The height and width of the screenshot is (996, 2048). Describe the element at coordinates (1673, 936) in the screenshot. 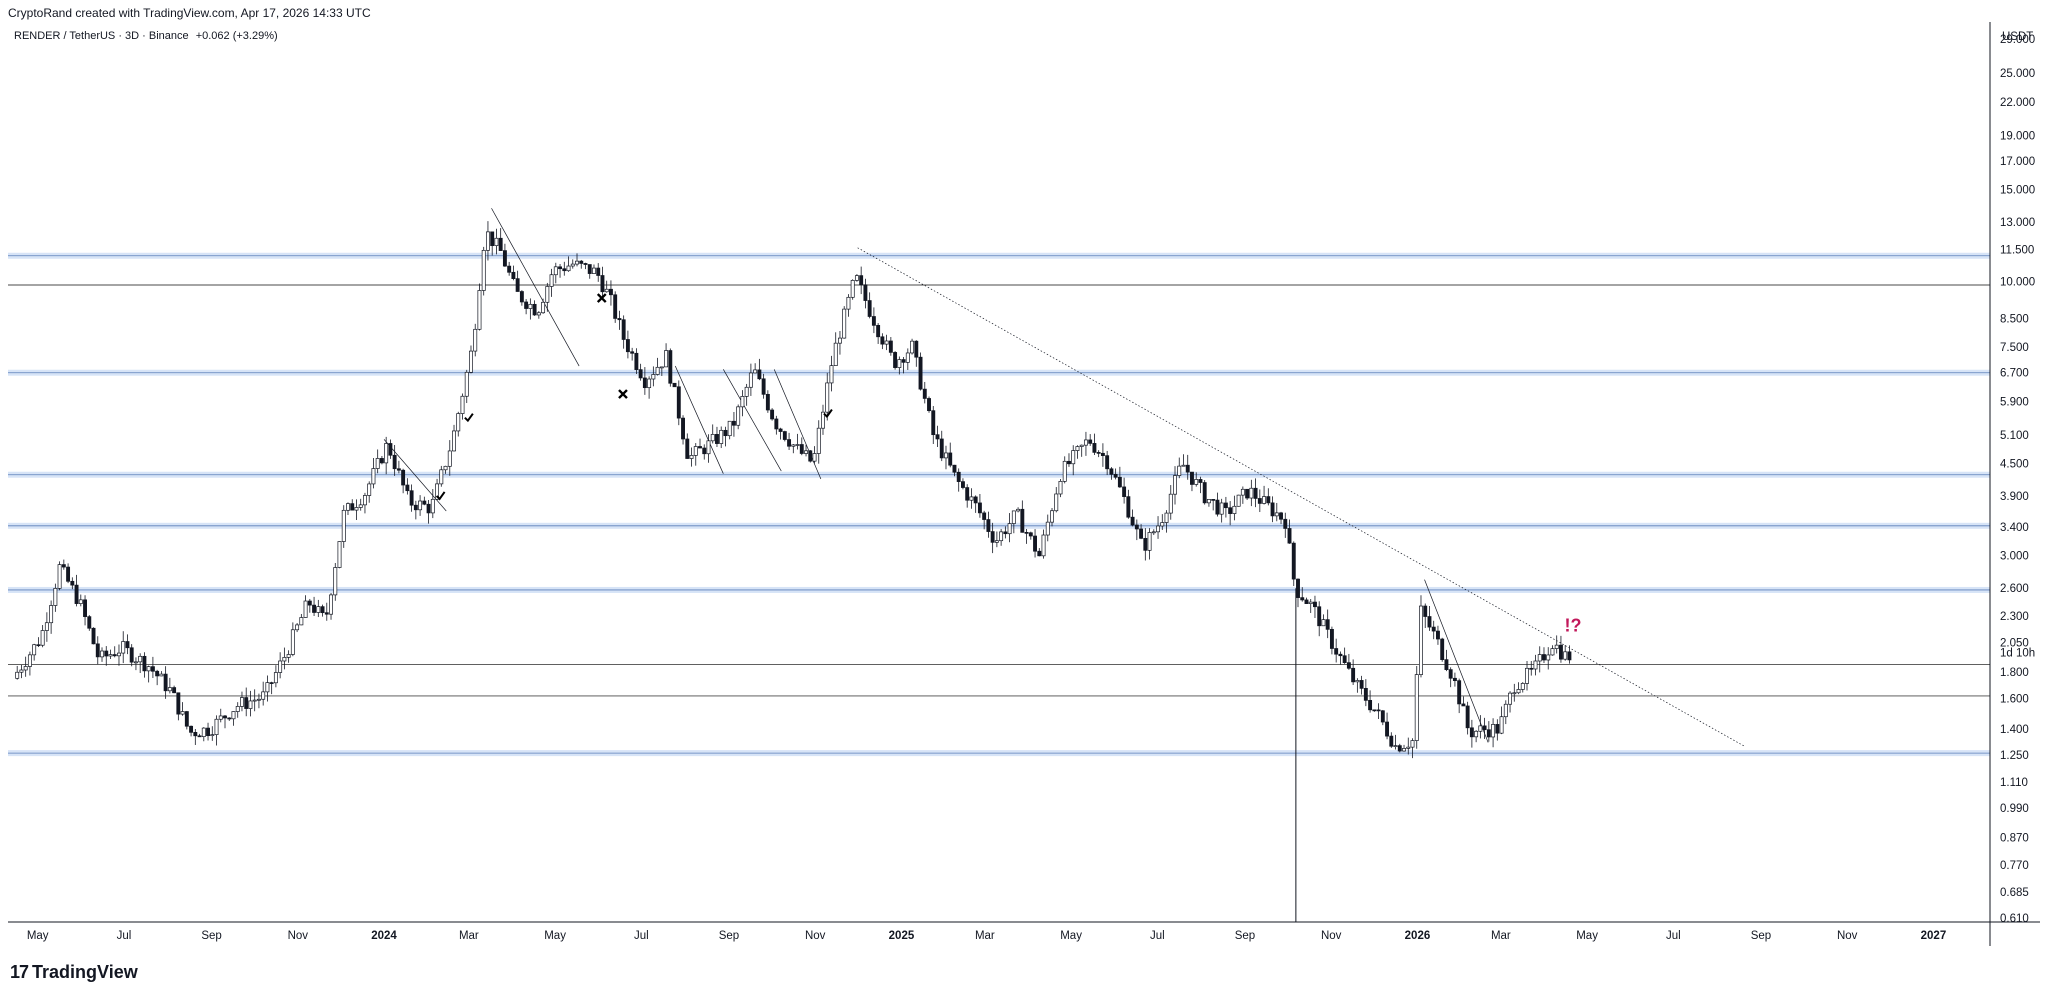

I see `time-tick-label: Jul` at that location.